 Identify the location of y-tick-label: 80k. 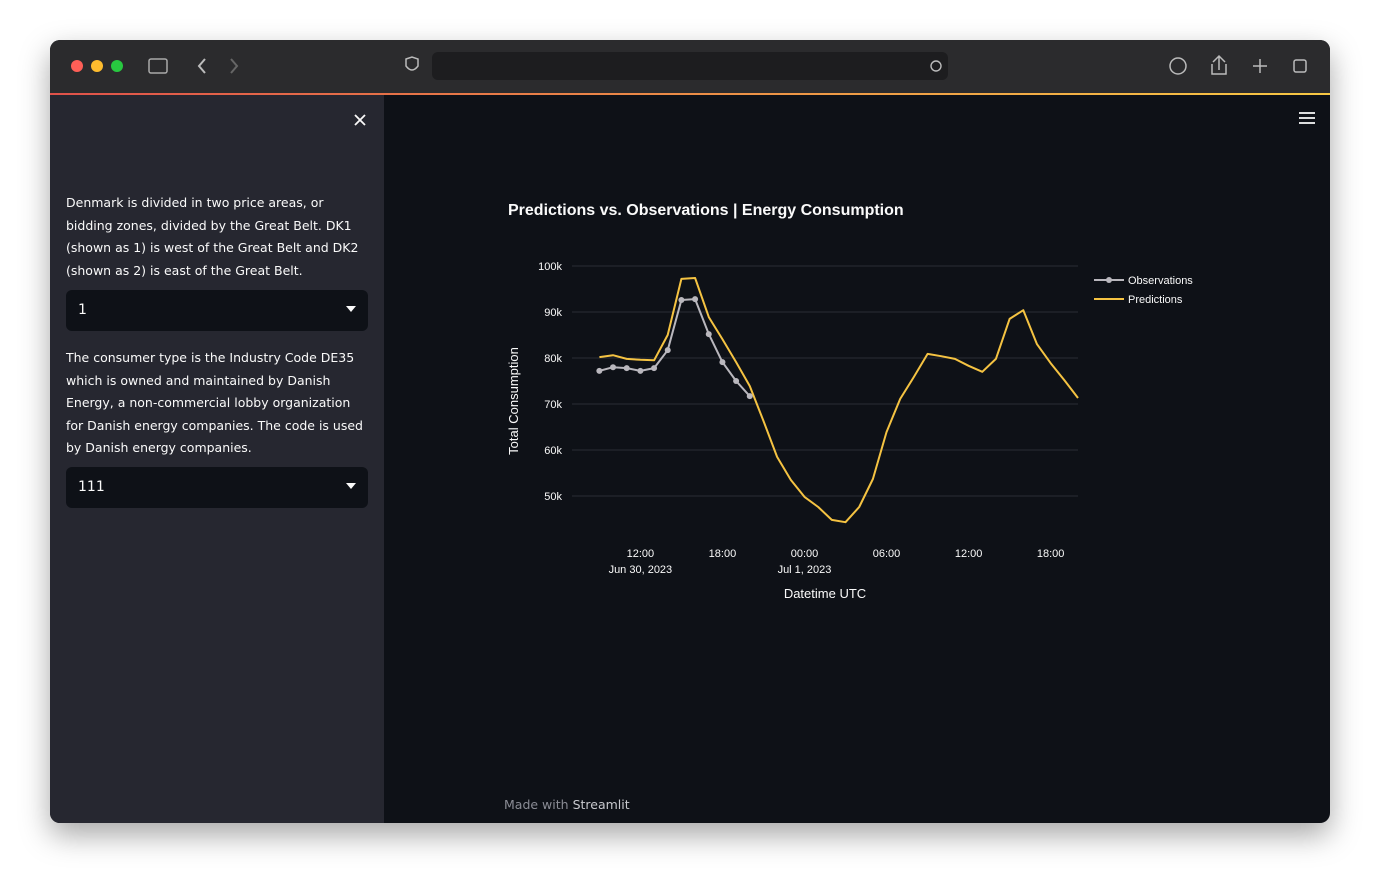
(553, 359).